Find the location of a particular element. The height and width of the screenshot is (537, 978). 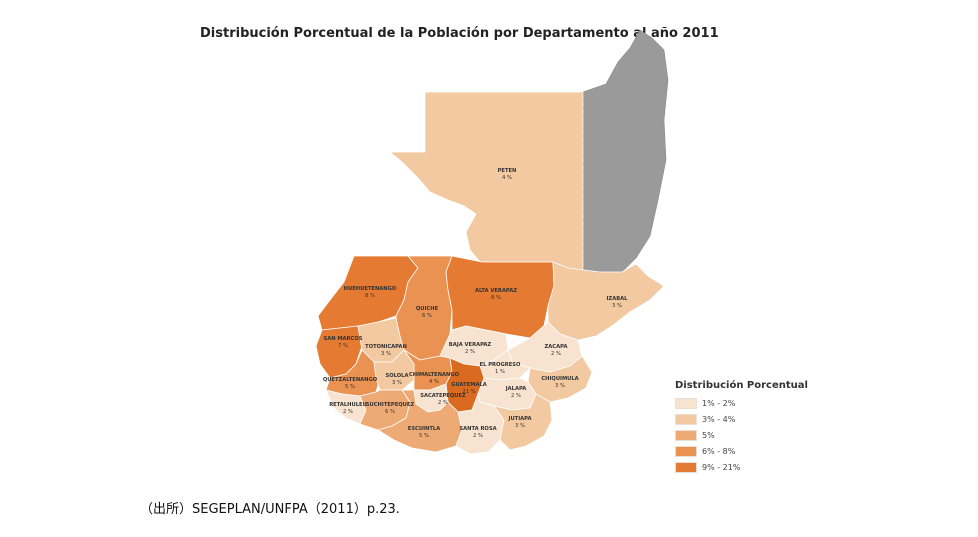

legend-item: 1% - 2% is located at coordinates (741, 403).